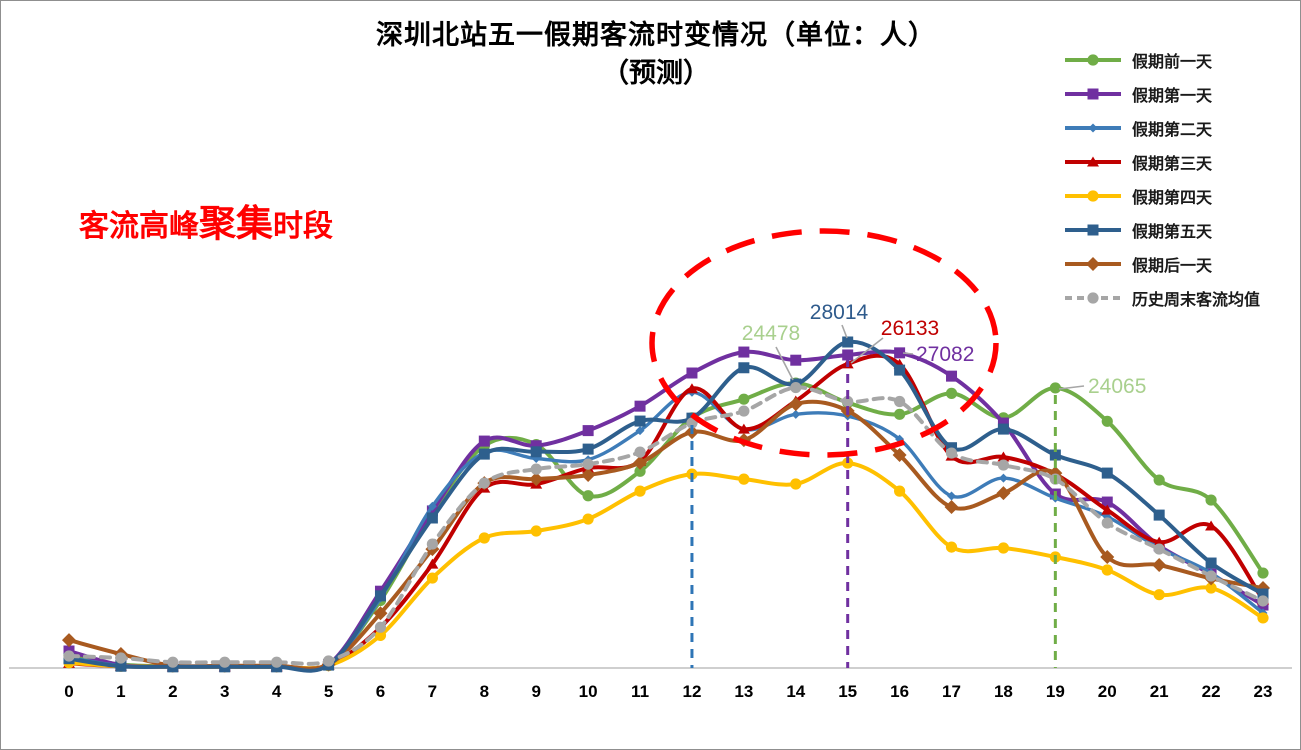 The image size is (1301, 750). What do you see at coordinates (656, 35) in the screenshot?
I see `chart-title: 深圳北站五一假期客流时变情况（单位：人）` at bounding box center [656, 35].